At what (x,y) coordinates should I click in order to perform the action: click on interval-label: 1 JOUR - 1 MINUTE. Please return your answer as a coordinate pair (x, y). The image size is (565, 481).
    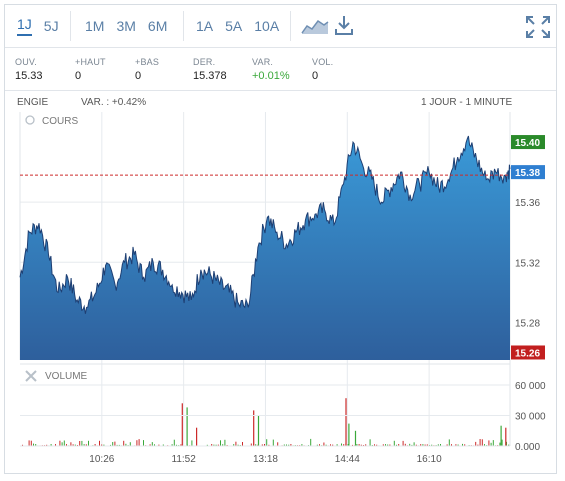
    Looking at the image, I should click on (467, 102).